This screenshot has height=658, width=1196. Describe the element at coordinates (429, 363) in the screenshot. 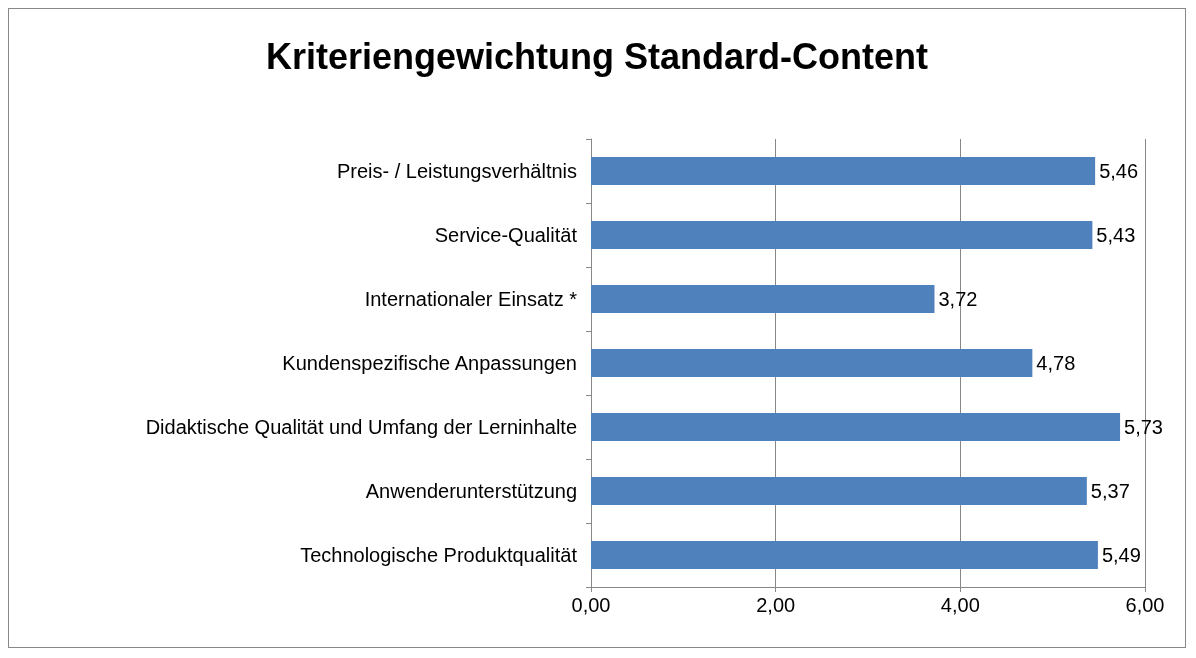

I see `y-tick-label: Kundenspezifische Anpassungen` at that location.